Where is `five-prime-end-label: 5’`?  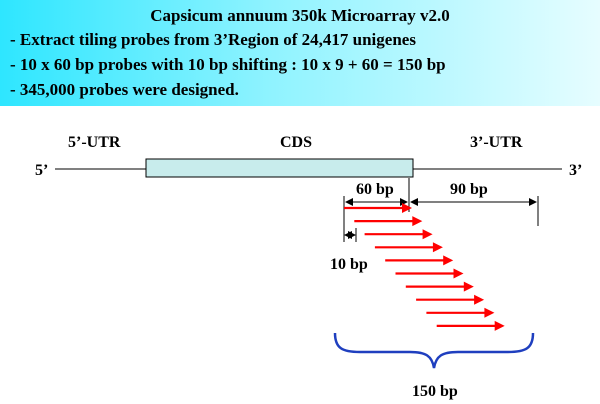
five-prime-end-label: 5’ is located at coordinates (41, 170).